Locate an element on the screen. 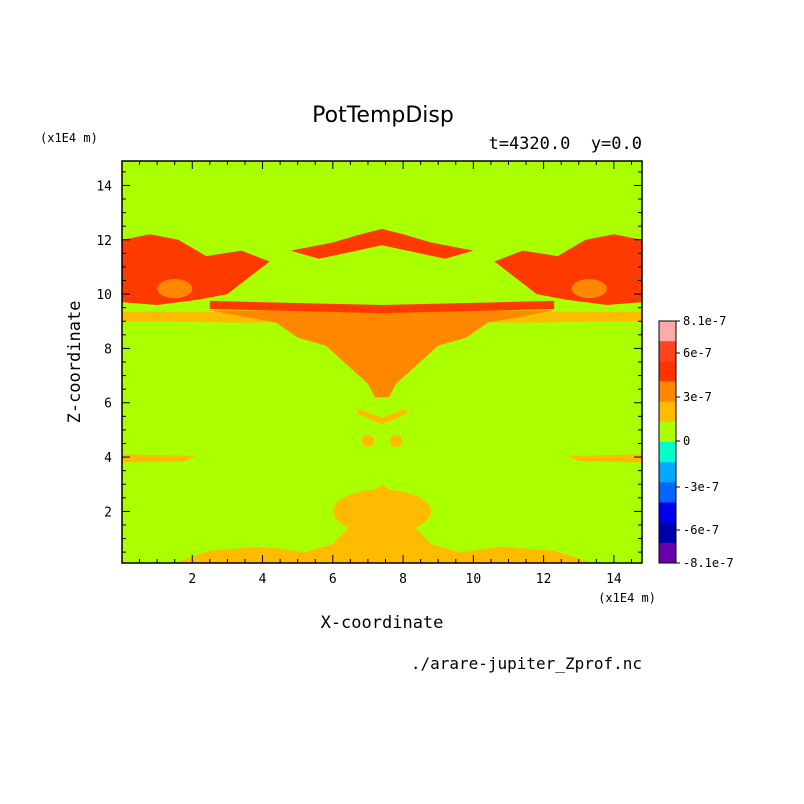 This screenshot has width=804, height=804. colorbar-label: 0 is located at coordinates (686, 441).